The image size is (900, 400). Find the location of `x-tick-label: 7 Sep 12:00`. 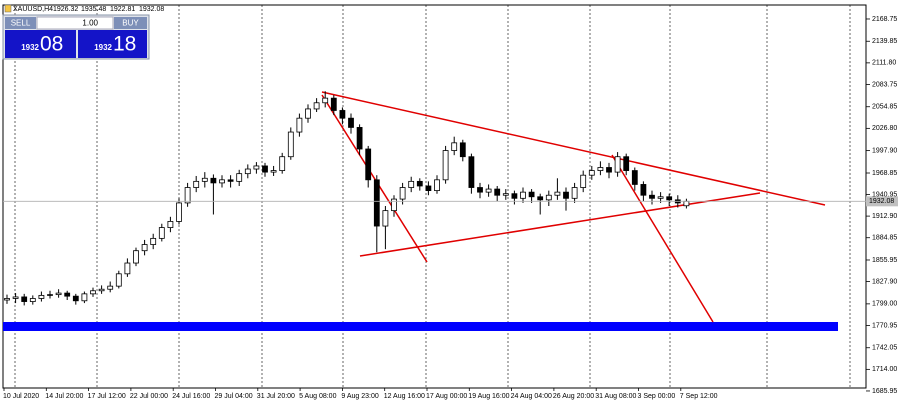

x-tick-label: 7 Sep 12:00 is located at coordinates (699, 396).